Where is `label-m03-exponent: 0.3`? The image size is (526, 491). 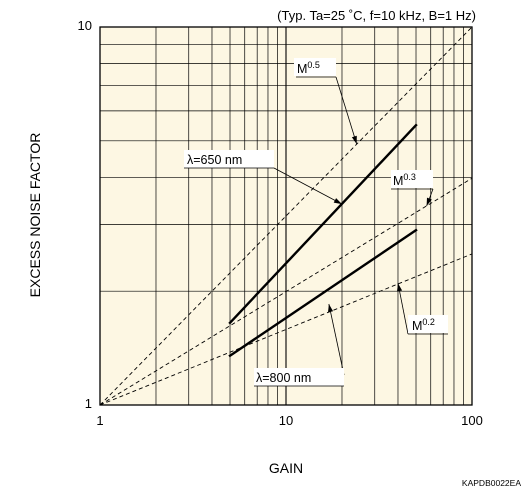 label-m03-exponent: 0.3 is located at coordinates (409, 177).